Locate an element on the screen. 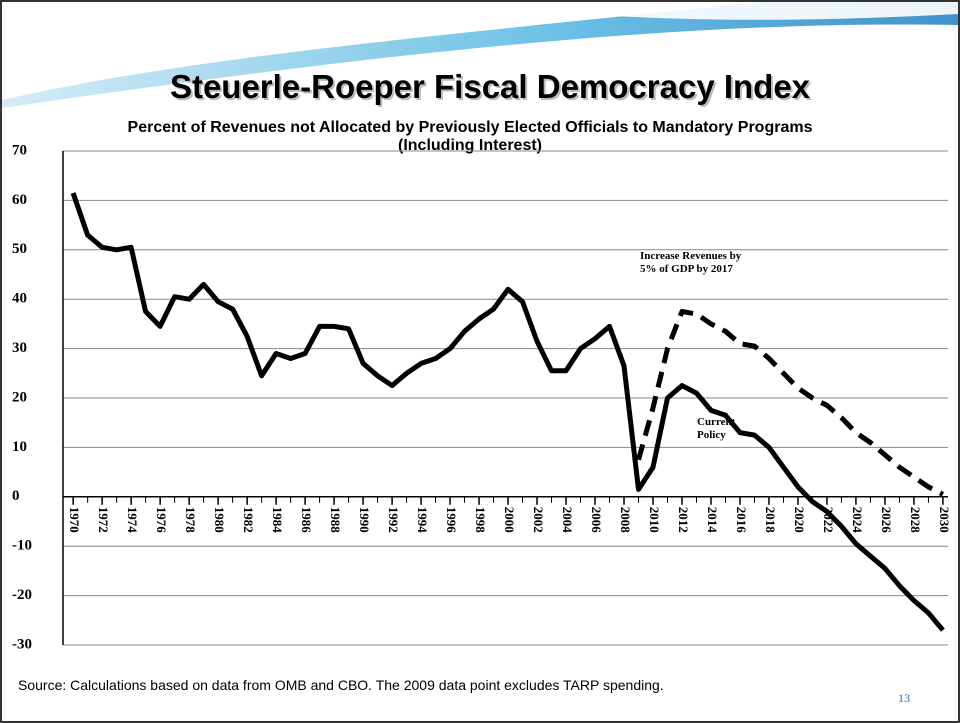 Image resolution: width=960 pixels, height=723 pixels. x-tick-label: 1970 is located at coordinates (74, 520).